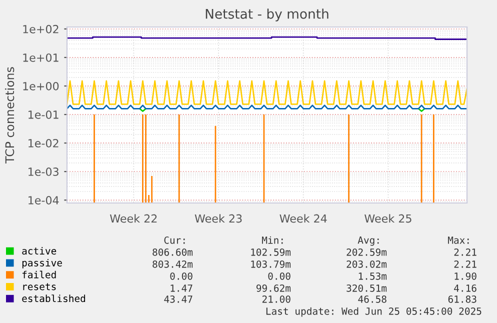  Describe the element at coordinates (273, 288) in the screenshot. I see `text: 99.62m` at that location.